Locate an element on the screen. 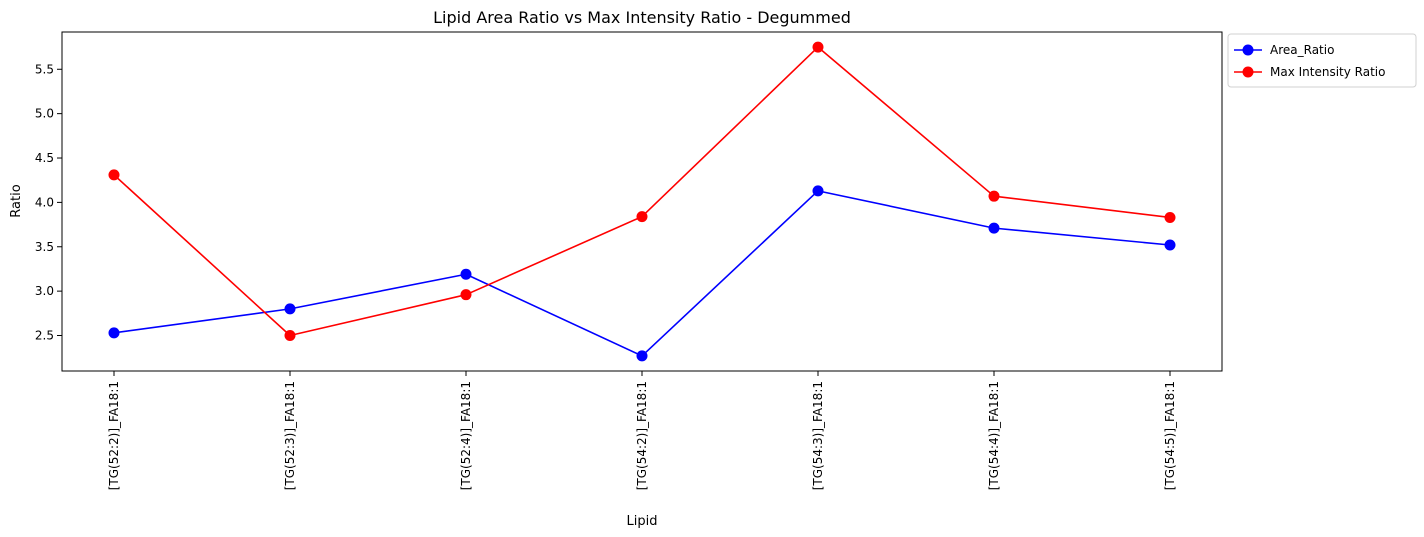 Image resolution: width=1424 pixels, height=537 pixels. legend: Area_Ratio Max Intensity Ratio is located at coordinates (1322, 60).